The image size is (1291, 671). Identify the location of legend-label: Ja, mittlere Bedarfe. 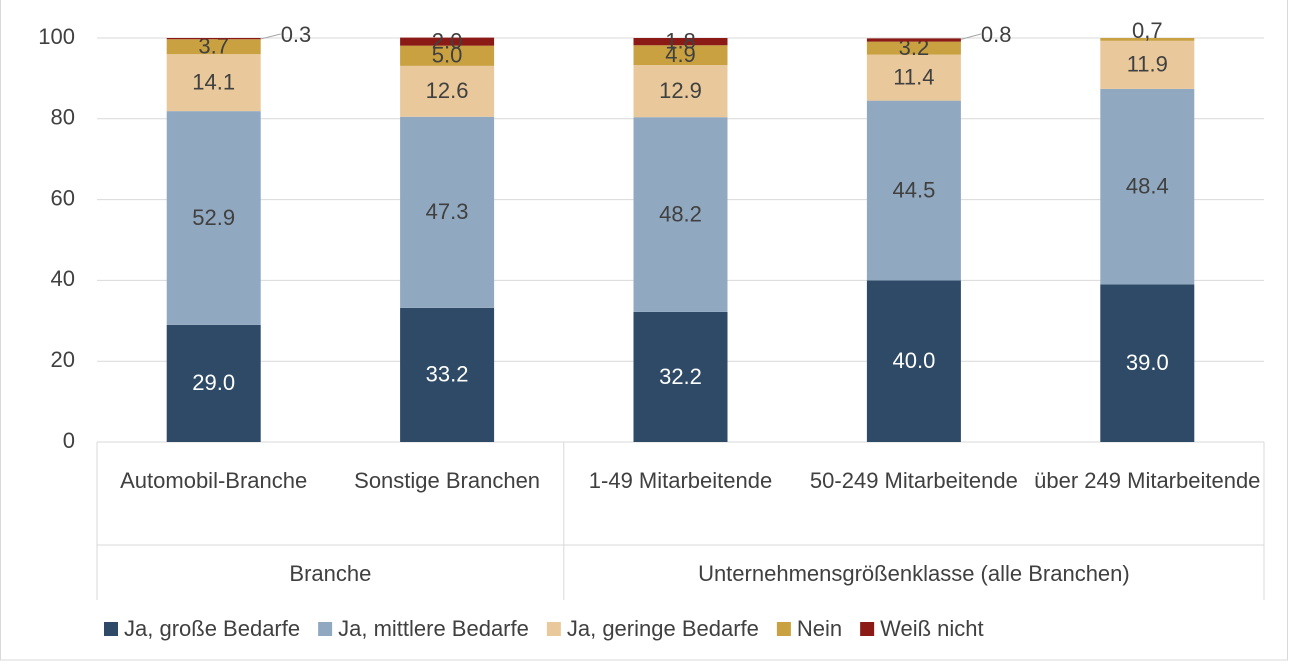
(433, 628).